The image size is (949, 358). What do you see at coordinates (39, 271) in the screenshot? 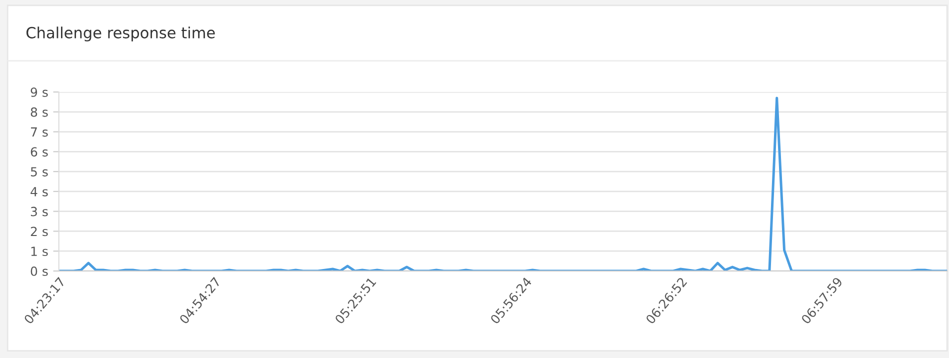
I see `y-tick-label: 0 s` at bounding box center [39, 271].